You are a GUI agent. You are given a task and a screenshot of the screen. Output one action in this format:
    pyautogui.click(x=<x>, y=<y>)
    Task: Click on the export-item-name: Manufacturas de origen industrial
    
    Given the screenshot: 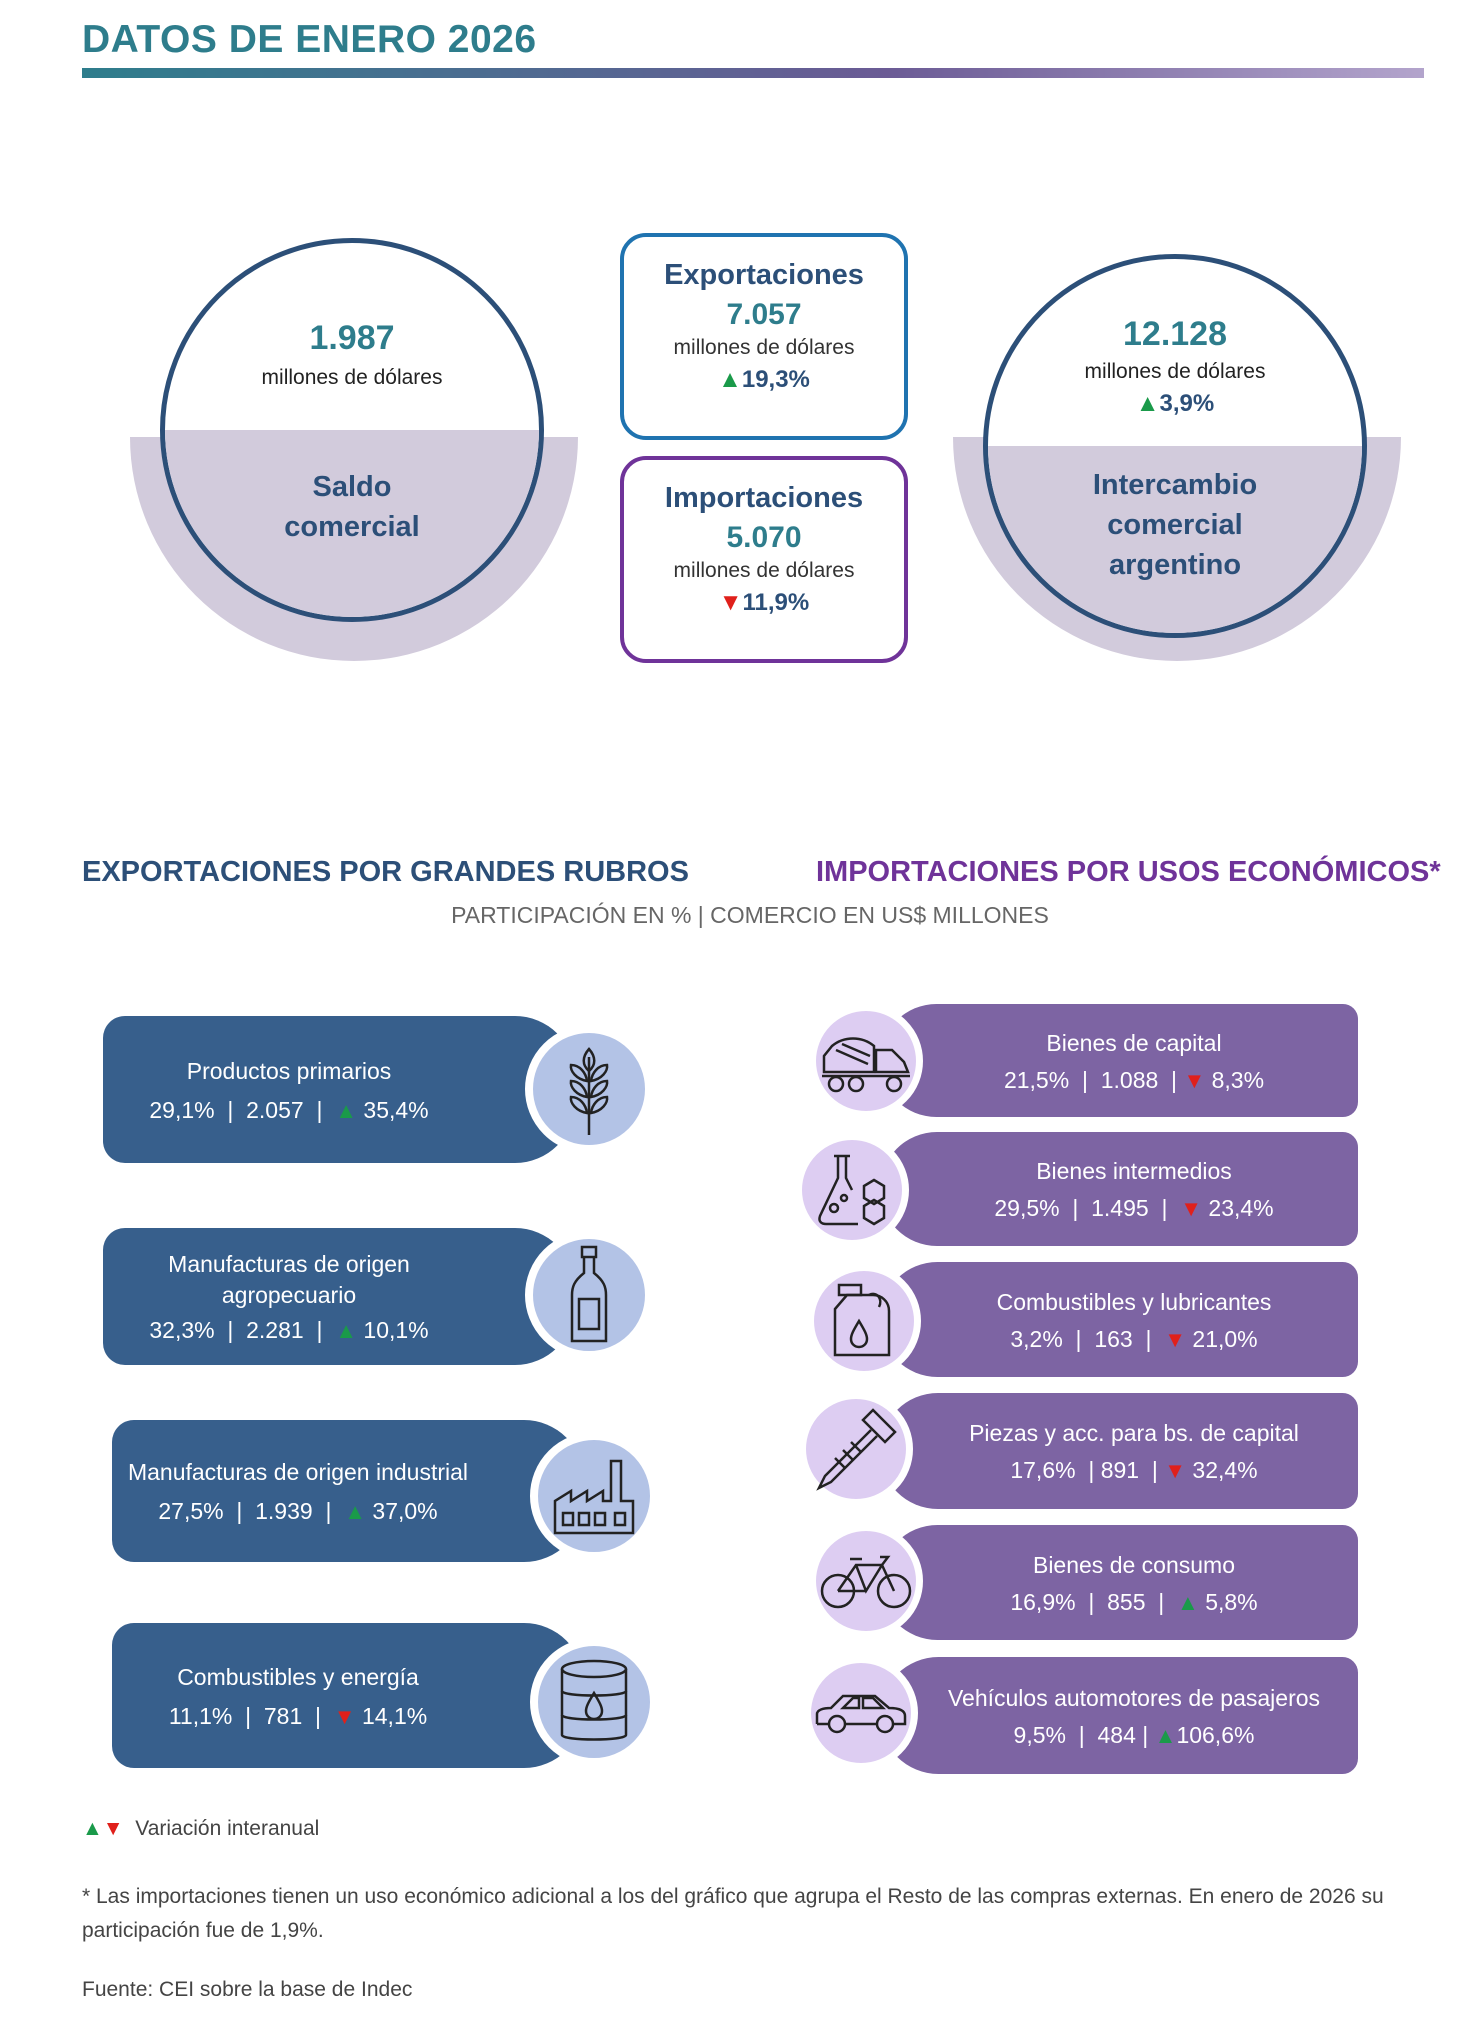 What is the action you would take?
    pyautogui.click(x=298, y=1472)
    